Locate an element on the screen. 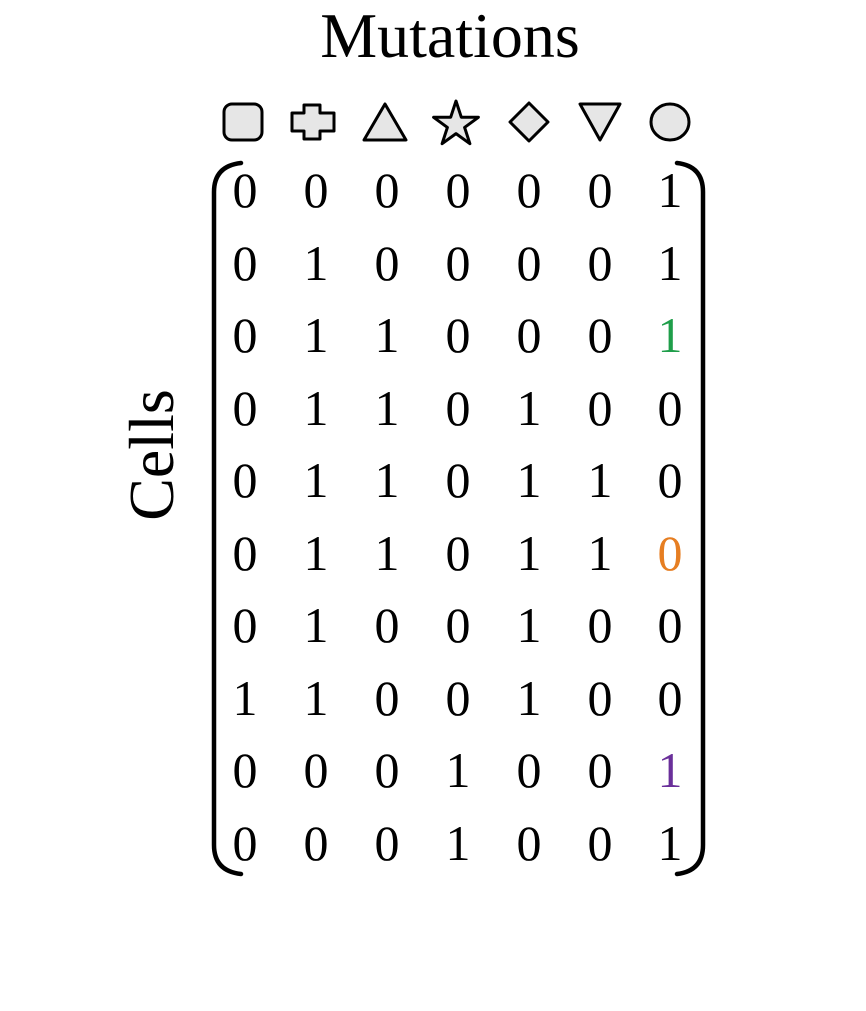 The height and width of the screenshot is (1011, 866). star-icon is located at coordinates (456, 122).